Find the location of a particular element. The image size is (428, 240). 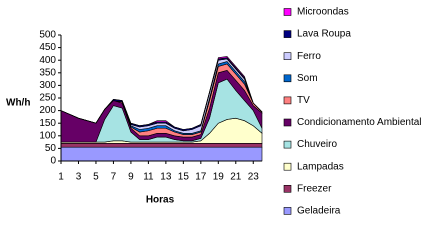

y-tick-label: 200 is located at coordinates (47, 110).